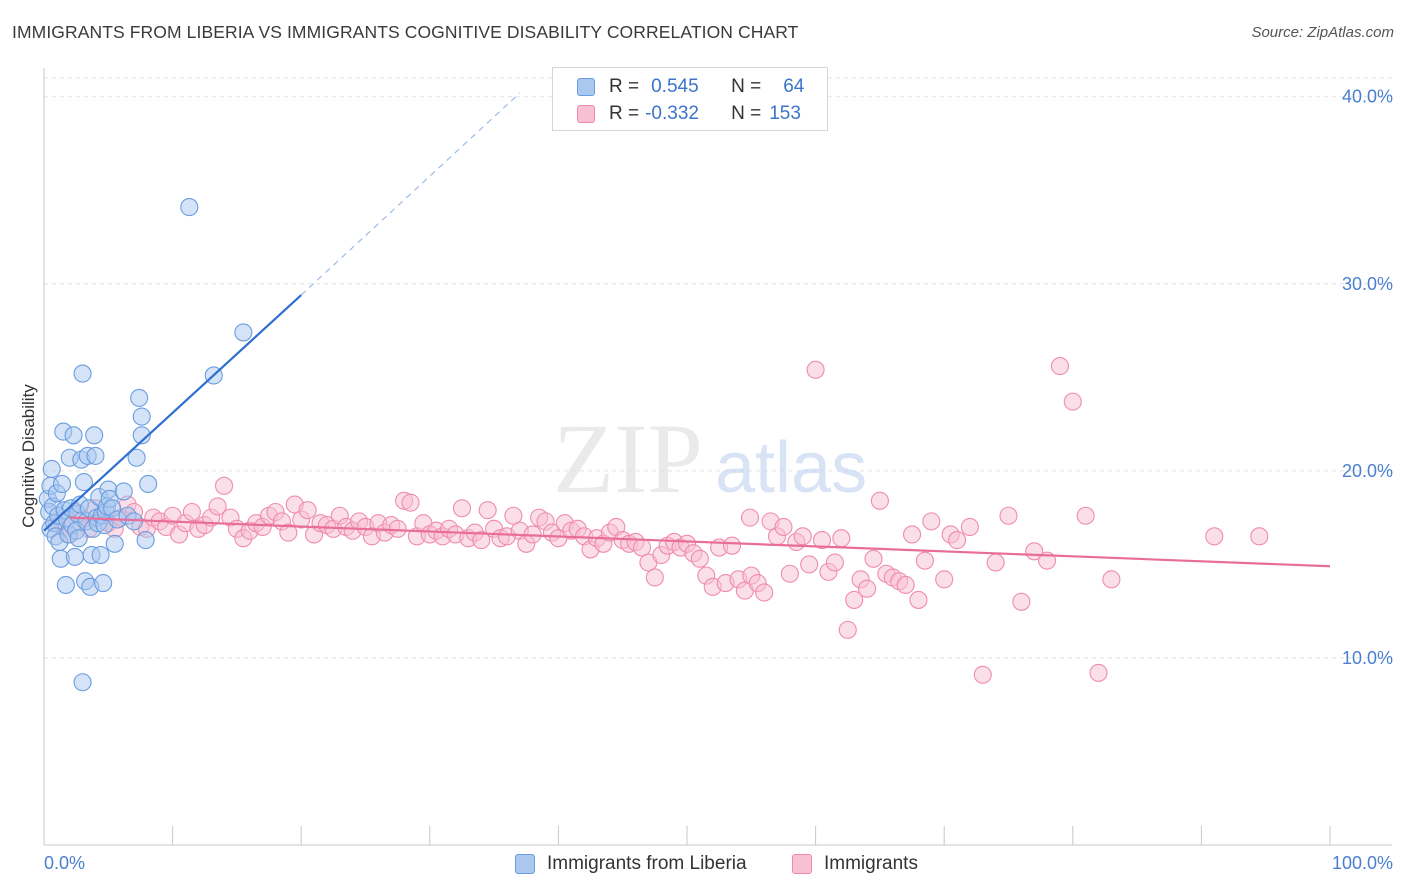 The width and height of the screenshot is (1406, 892). What do you see at coordinates (855, 864) in the screenshot?
I see `legend-item-immigrants: Immigrants` at bounding box center [855, 864].